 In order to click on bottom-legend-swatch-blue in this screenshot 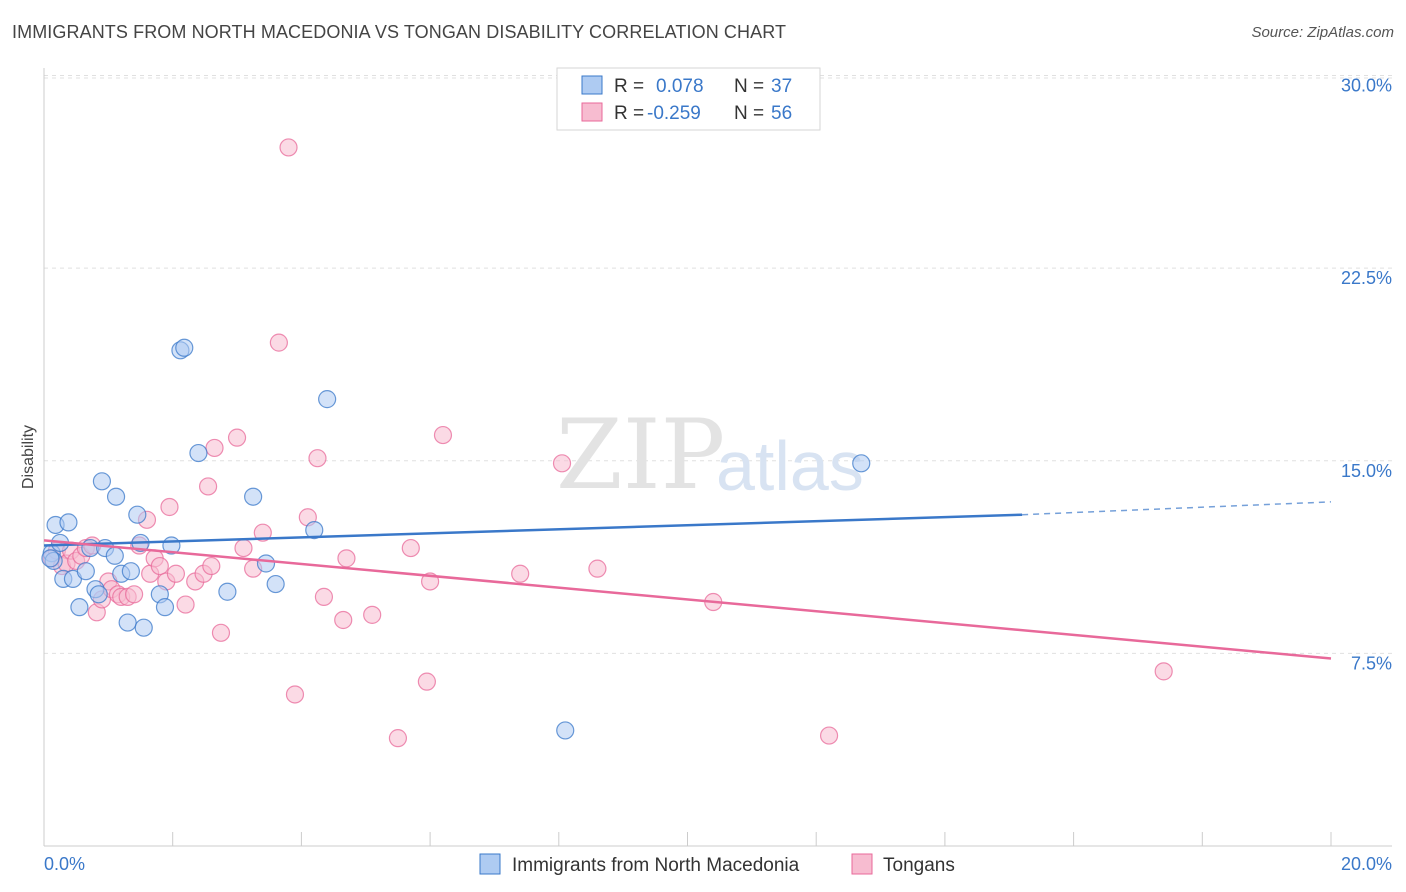, I will do `click(490, 864)`.